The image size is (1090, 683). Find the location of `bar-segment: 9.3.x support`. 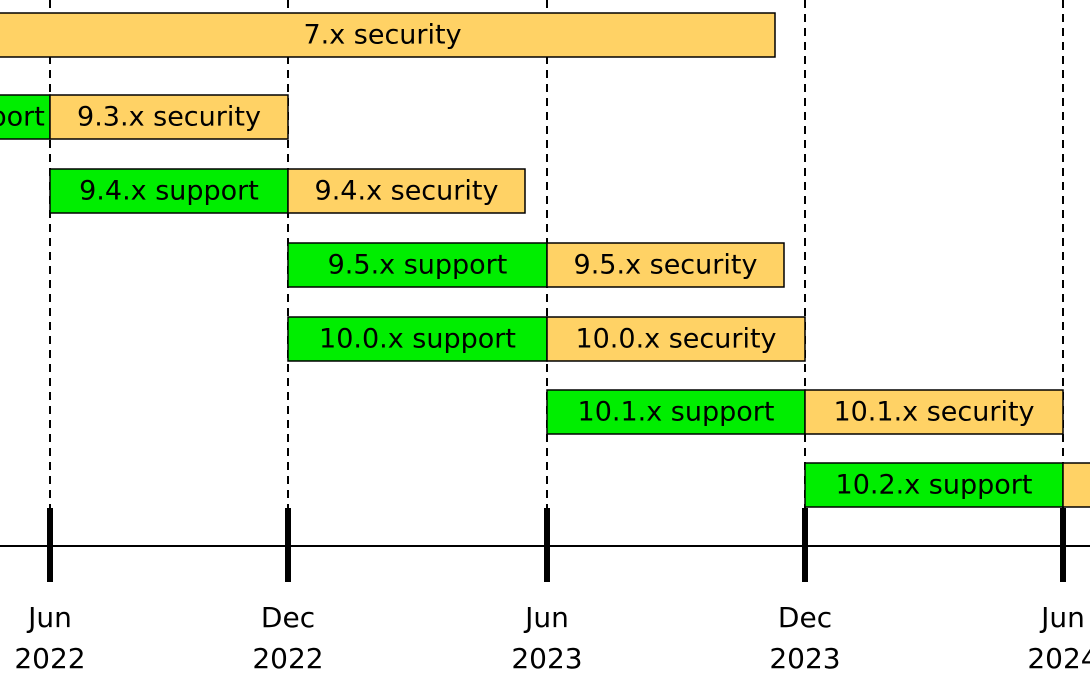

bar-segment: 9.3.x support is located at coordinates (25, 117).